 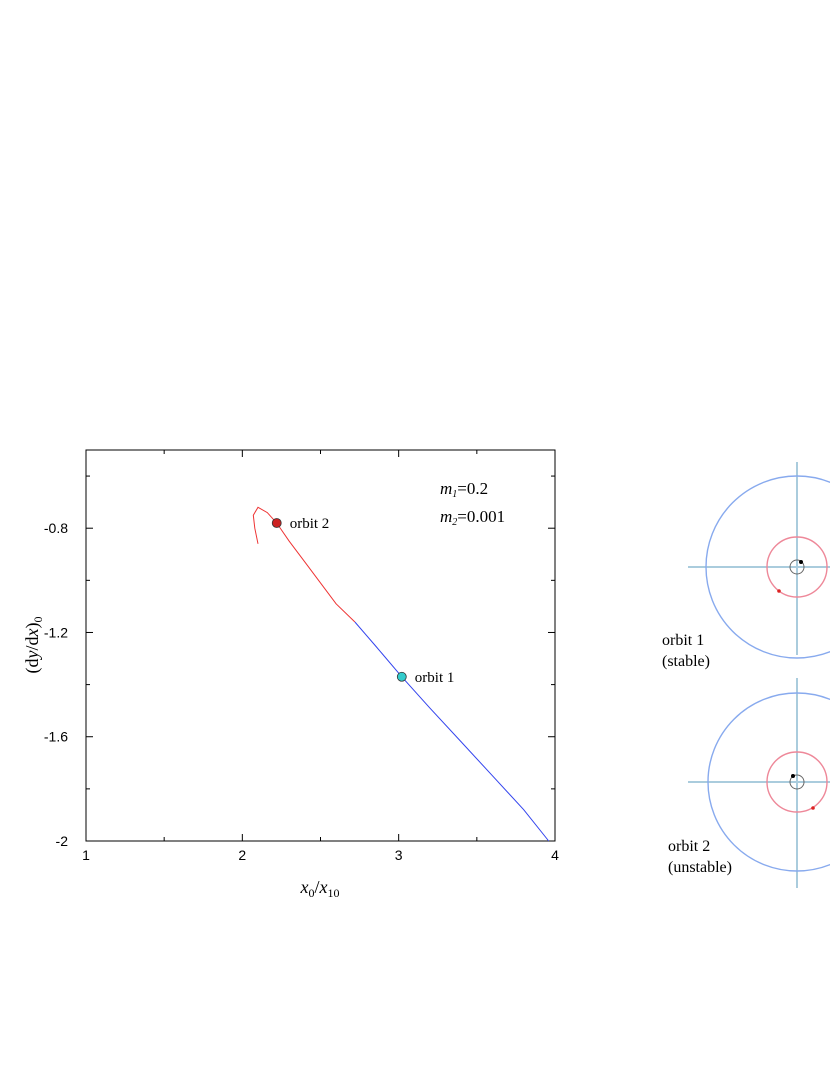 I want to click on x-tick-label: 1, so click(x=86, y=855).